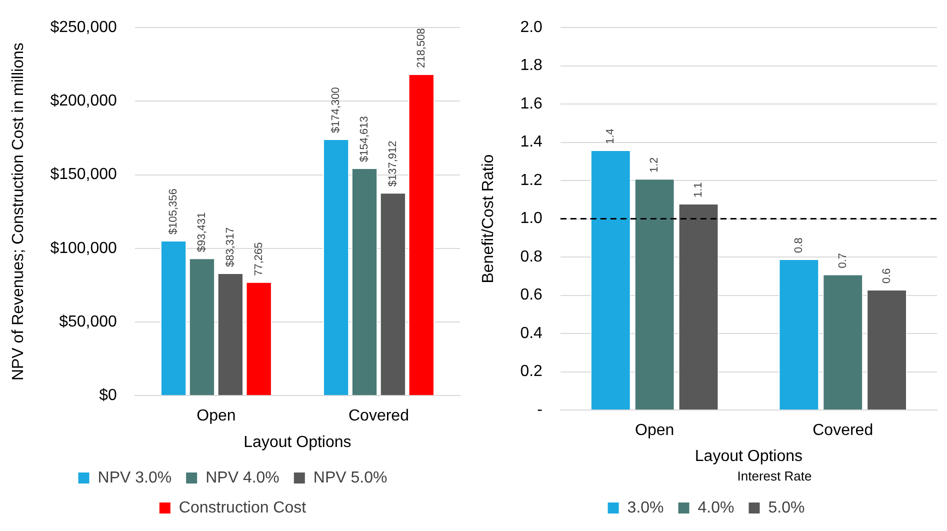  I want to click on y-tick-label: 0.4, so click(531, 333).